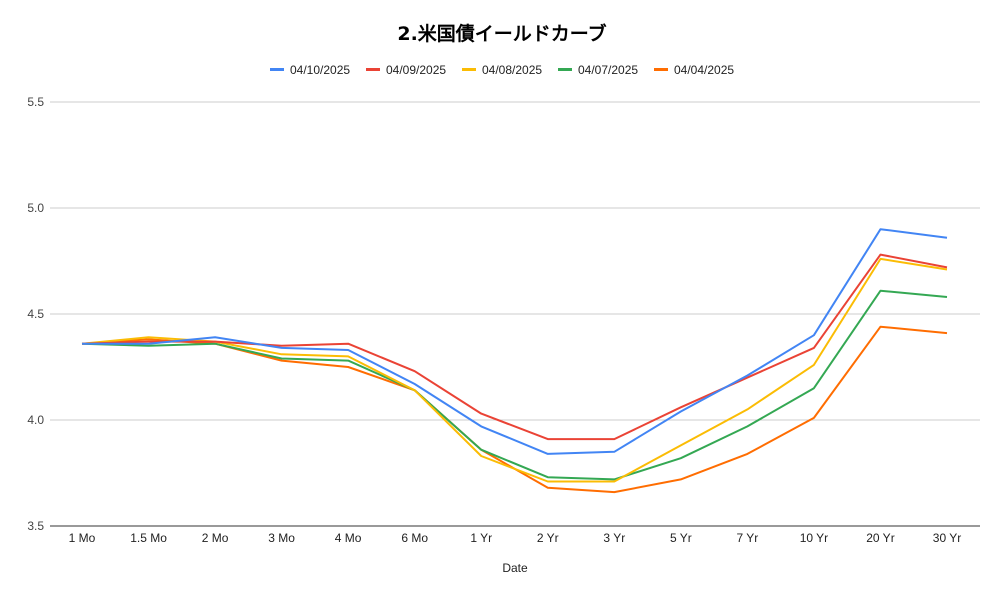 The image size is (1004, 599). I want to click on x-tick-label: 10 Yr, so click(814, 538).